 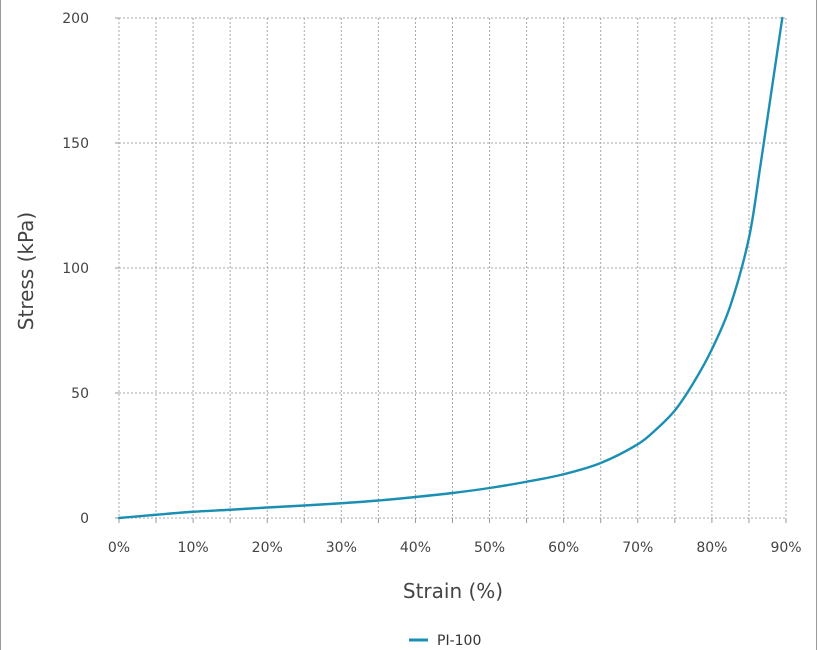 I want to click on y-tick-label: 50, so click(x=80, y=394).